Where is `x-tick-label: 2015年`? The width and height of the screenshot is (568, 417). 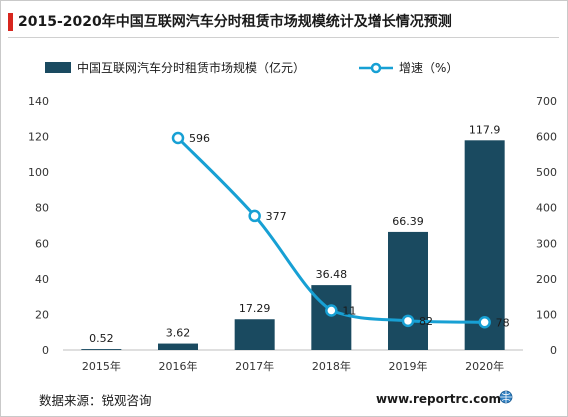
x-tick-label: 2015年 is located at coordinates (101, 366).